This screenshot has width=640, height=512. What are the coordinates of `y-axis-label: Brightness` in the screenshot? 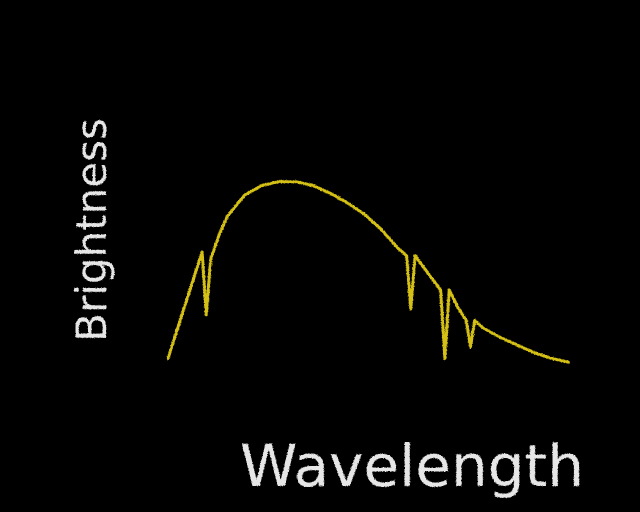 It's located at (91, 230).